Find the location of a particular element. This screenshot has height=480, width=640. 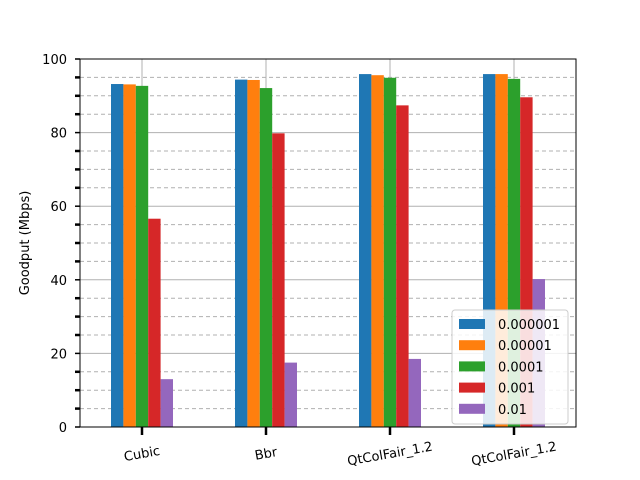

legend-label: 0.00001 is located at coordinates (525, 346).